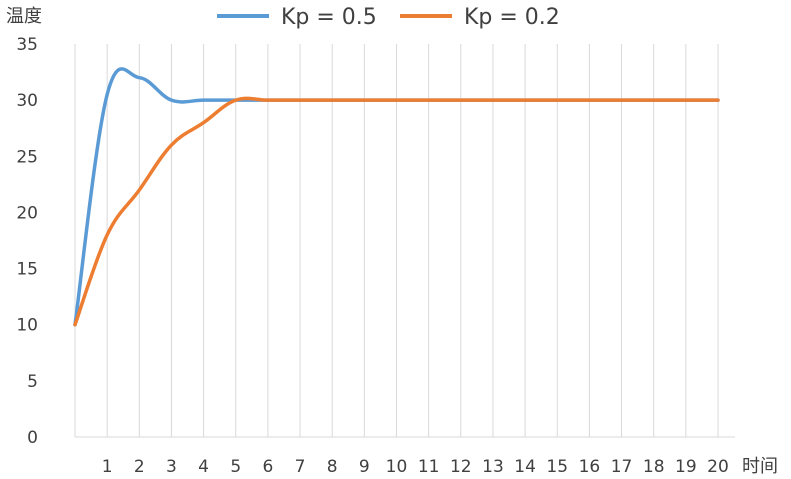 The height and width of the screenshot is (479, 791). I want to click on x-tick-label-9: 9, so click(364, 467).